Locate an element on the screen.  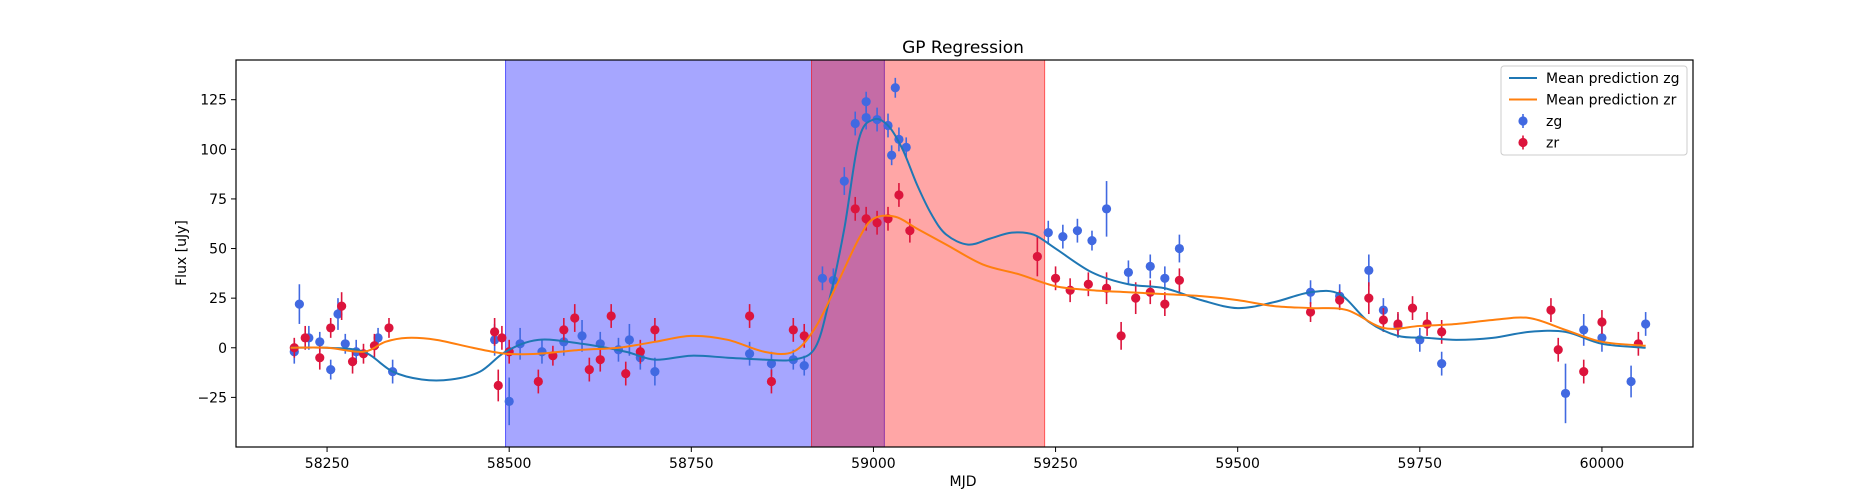
chart-title: GP Regression is located at coordinates (963, 48).